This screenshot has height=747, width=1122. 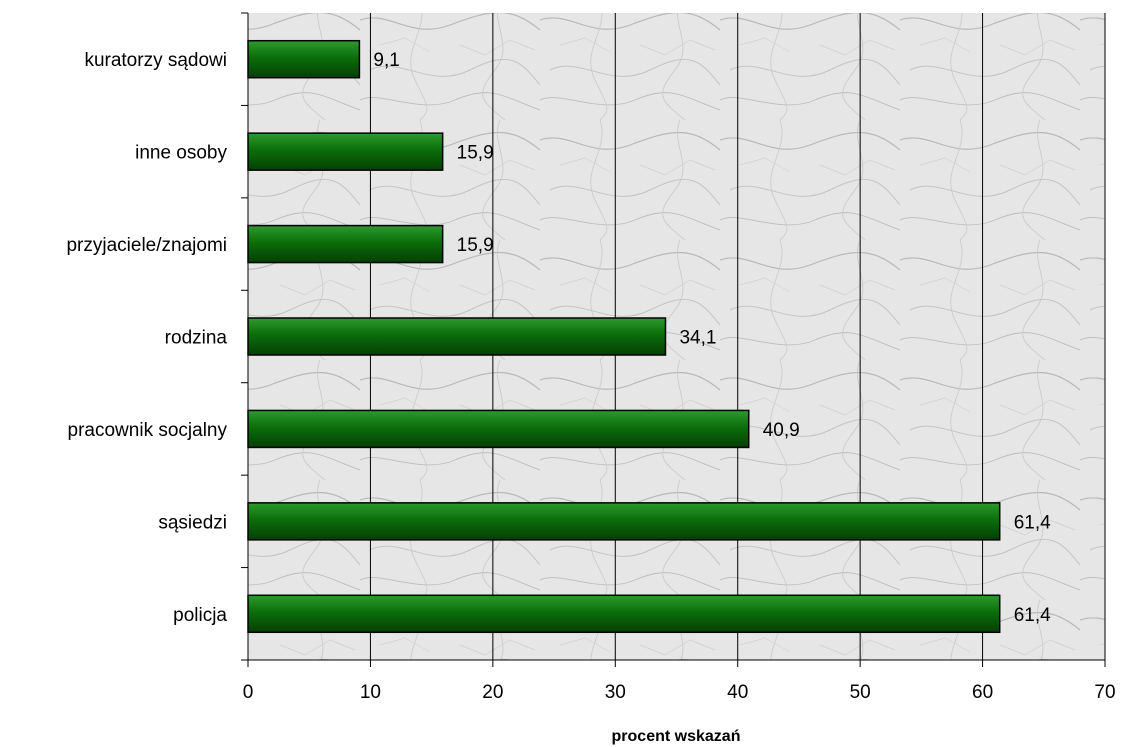 What do you see at coordinates (196, 338) in the screenshot?
I see `category-label: rodzina` at bounding box center [196, 338].